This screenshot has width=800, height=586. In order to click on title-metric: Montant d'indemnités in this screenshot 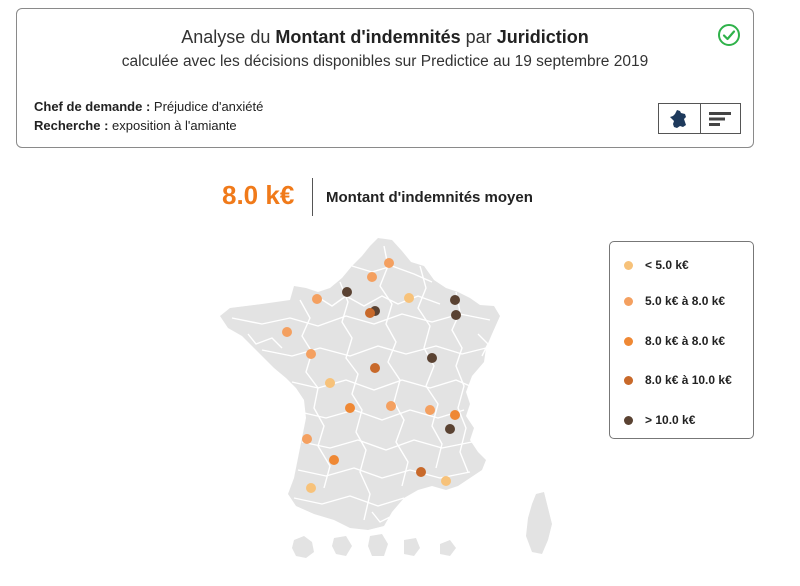, I will do `click(368, 37)`.